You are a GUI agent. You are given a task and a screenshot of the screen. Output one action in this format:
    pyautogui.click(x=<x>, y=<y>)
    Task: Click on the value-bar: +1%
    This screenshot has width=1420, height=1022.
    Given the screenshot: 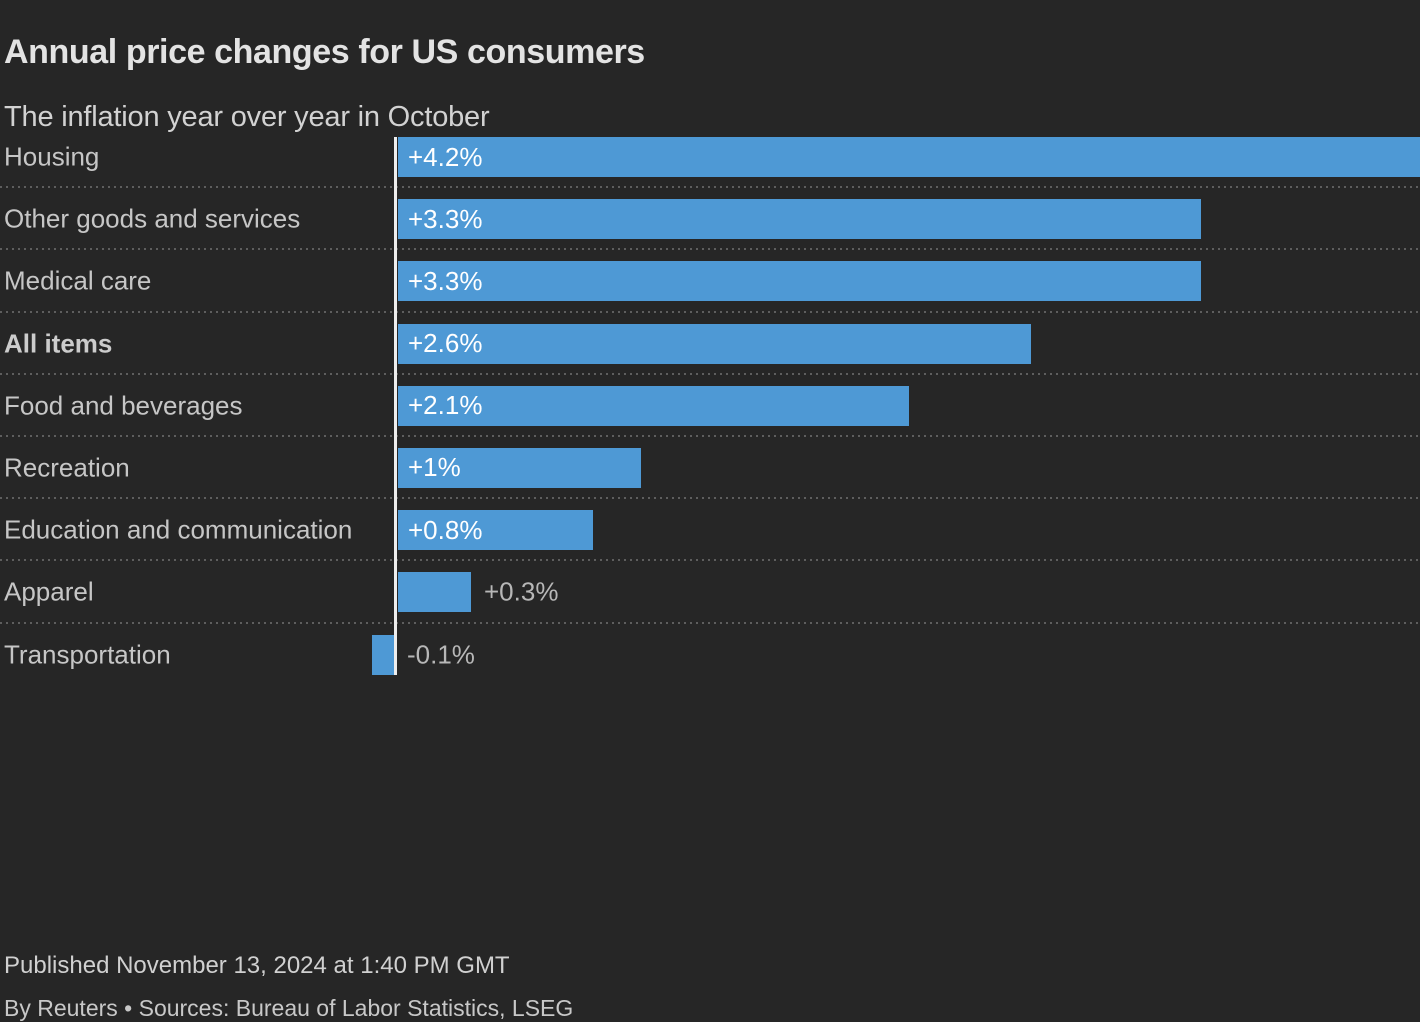 What is the action you would take?
    pyautogui.click(x=520, y=467)
    